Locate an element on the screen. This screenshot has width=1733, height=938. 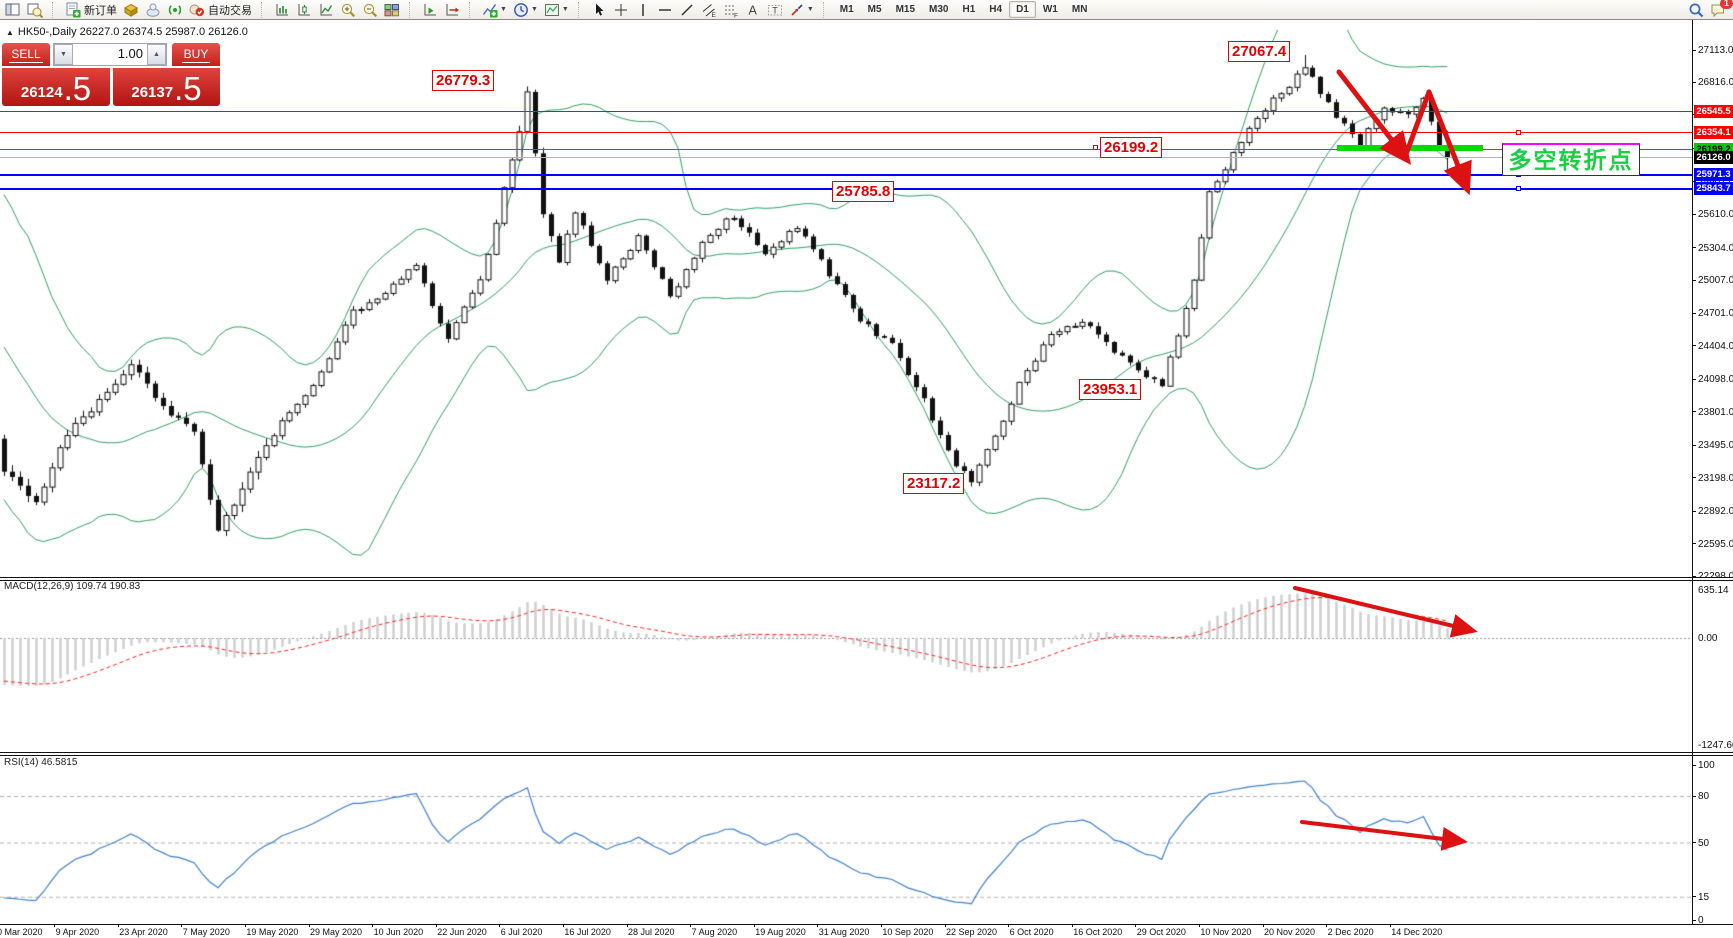
buy-price-main: 26137 is located at coordinates (152, 92).